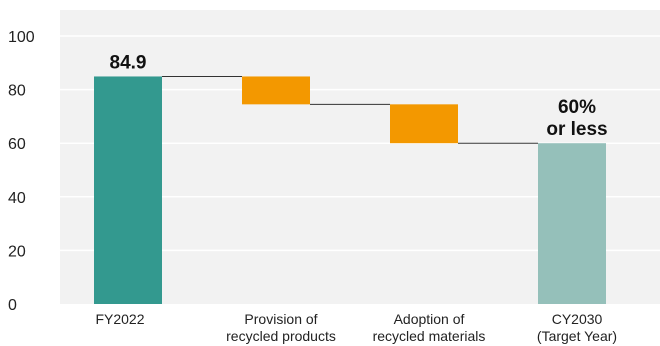 Image resolution: width=660 pixels, height=346 pixels. What do you see at coordinates (119, 319) in the screenshot?
I see `x-tick-label: FY2022` at bounding box center [119, 319].